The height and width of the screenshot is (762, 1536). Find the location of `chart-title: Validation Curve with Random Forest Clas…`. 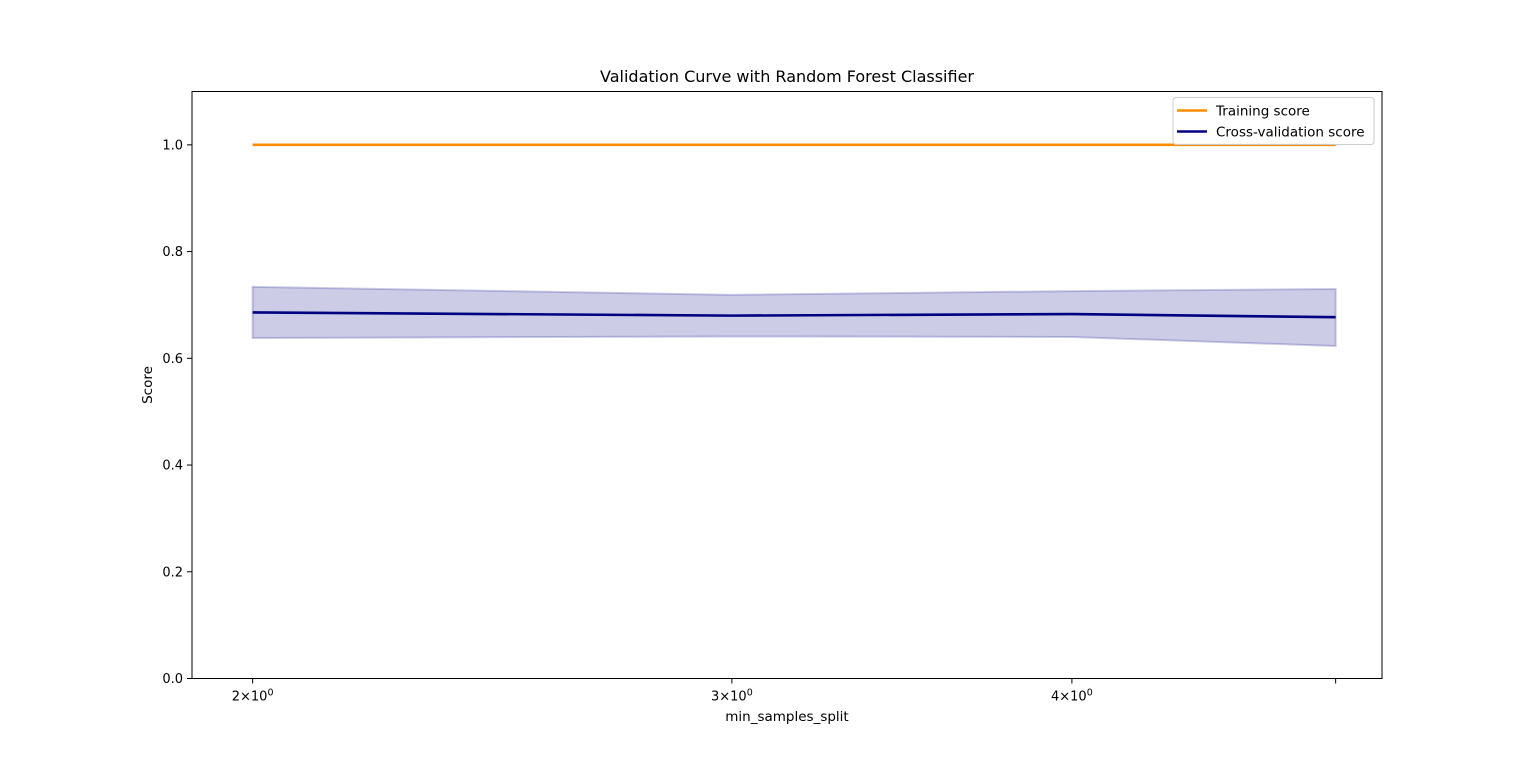

chart-title: Validation Curve with Random Forest Clas… is located at coordinates (787, 76).